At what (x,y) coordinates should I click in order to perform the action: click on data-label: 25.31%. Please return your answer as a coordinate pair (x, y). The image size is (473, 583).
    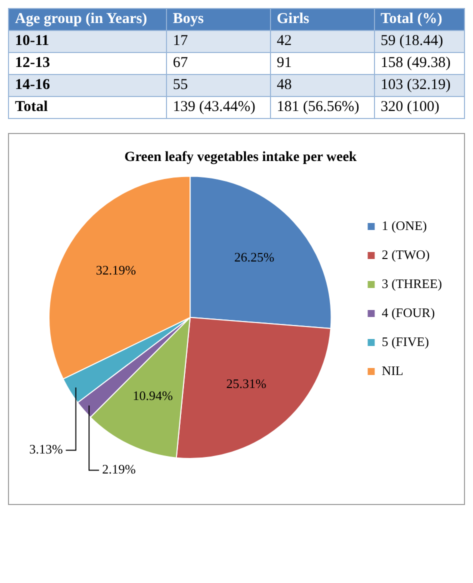
    Looking at the image, I should click on (246, 383).